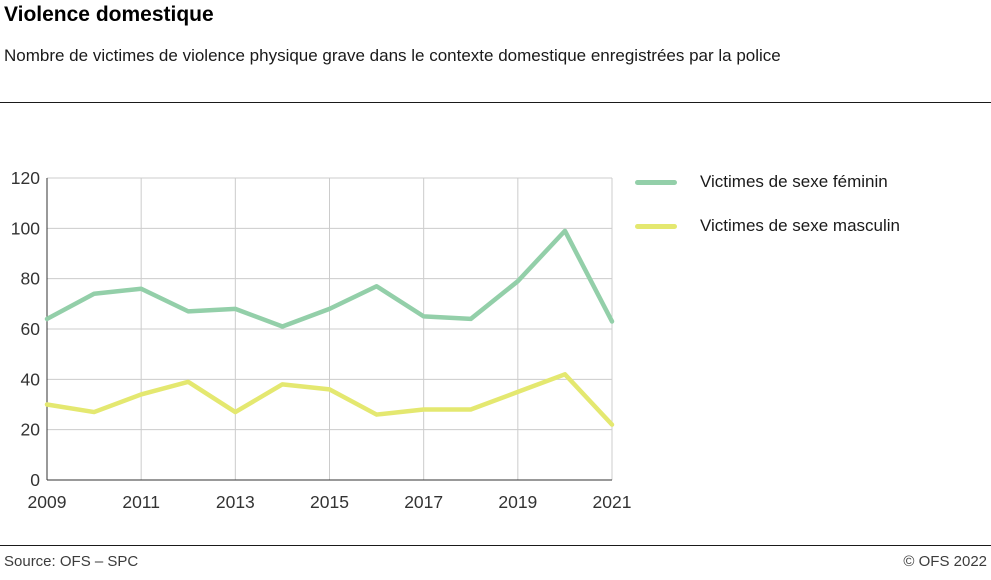  Describe the element at coordinates (35, 480) in the screenshot. I see `y-tick-label: 0` at that location.